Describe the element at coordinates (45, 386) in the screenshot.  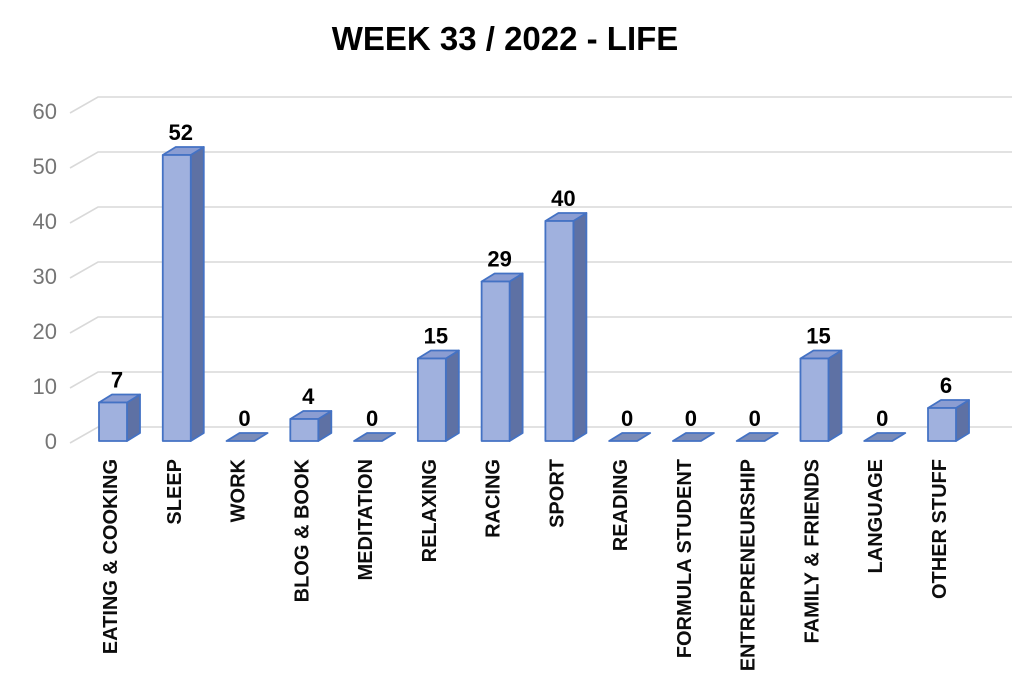
I see `y-tick-label: 10` at that location.